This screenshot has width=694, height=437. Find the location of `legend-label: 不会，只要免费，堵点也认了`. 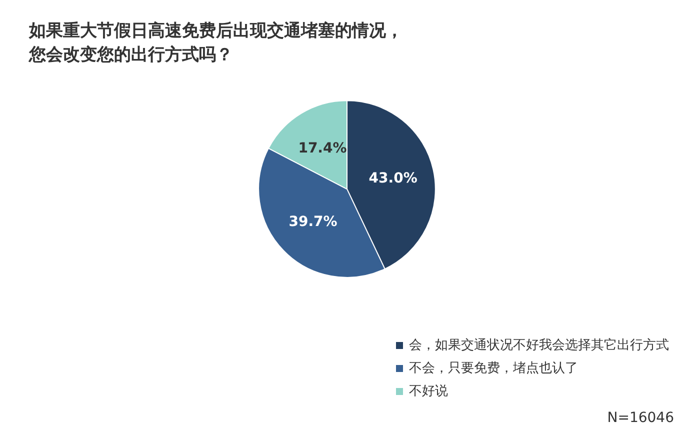

legend-label: 不会，只要免费，堵点也认了 is located at coordinates (493, 368).